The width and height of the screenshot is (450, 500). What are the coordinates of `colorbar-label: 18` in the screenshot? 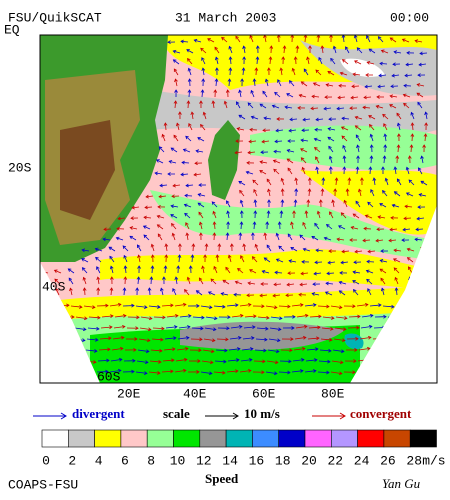 It's located at (283, 460).